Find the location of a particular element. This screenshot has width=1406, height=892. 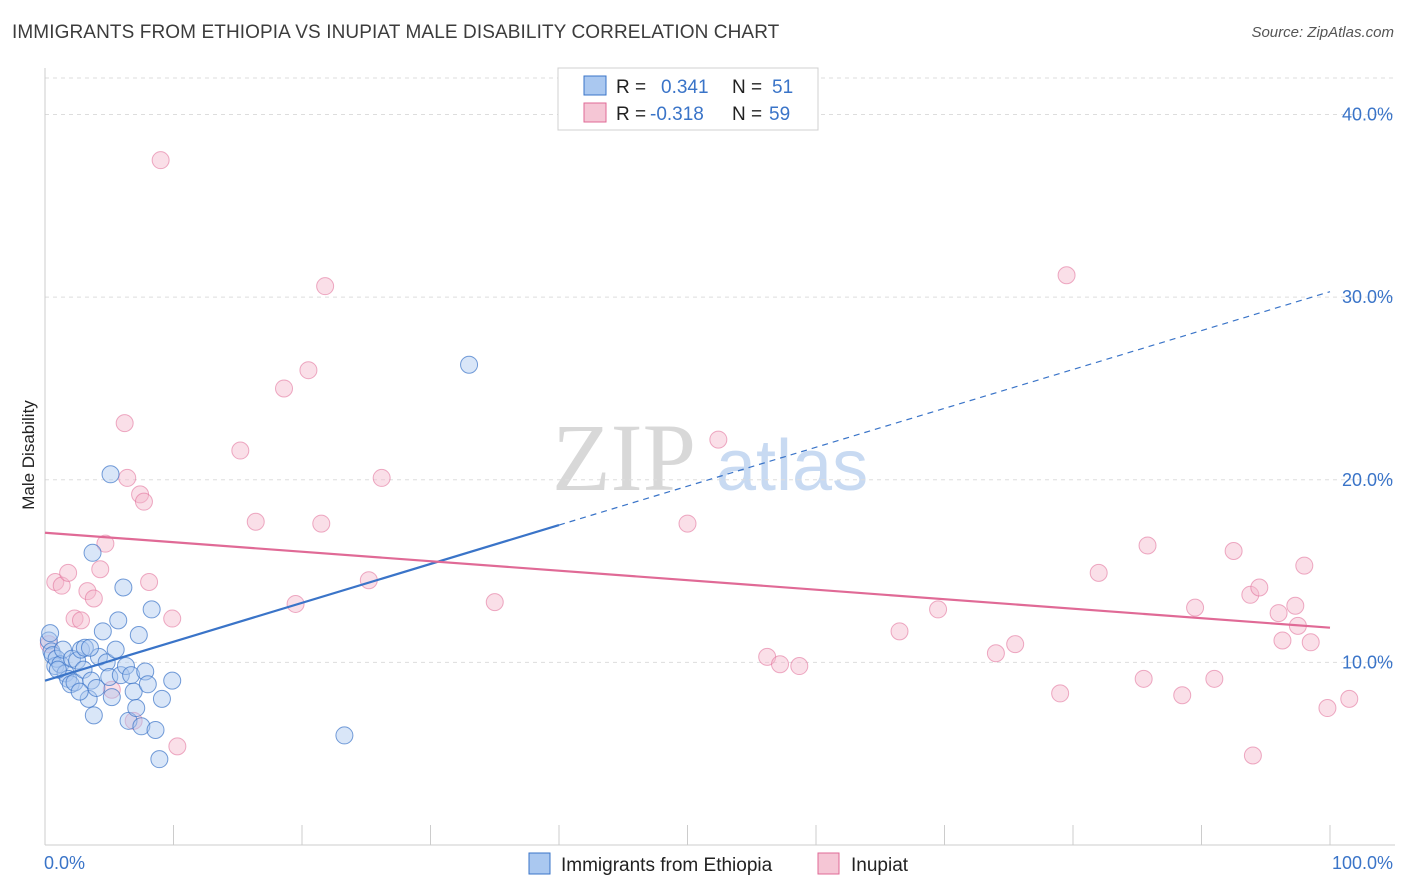

legend-n-label-2: N = is located at coordinates (747, 114).